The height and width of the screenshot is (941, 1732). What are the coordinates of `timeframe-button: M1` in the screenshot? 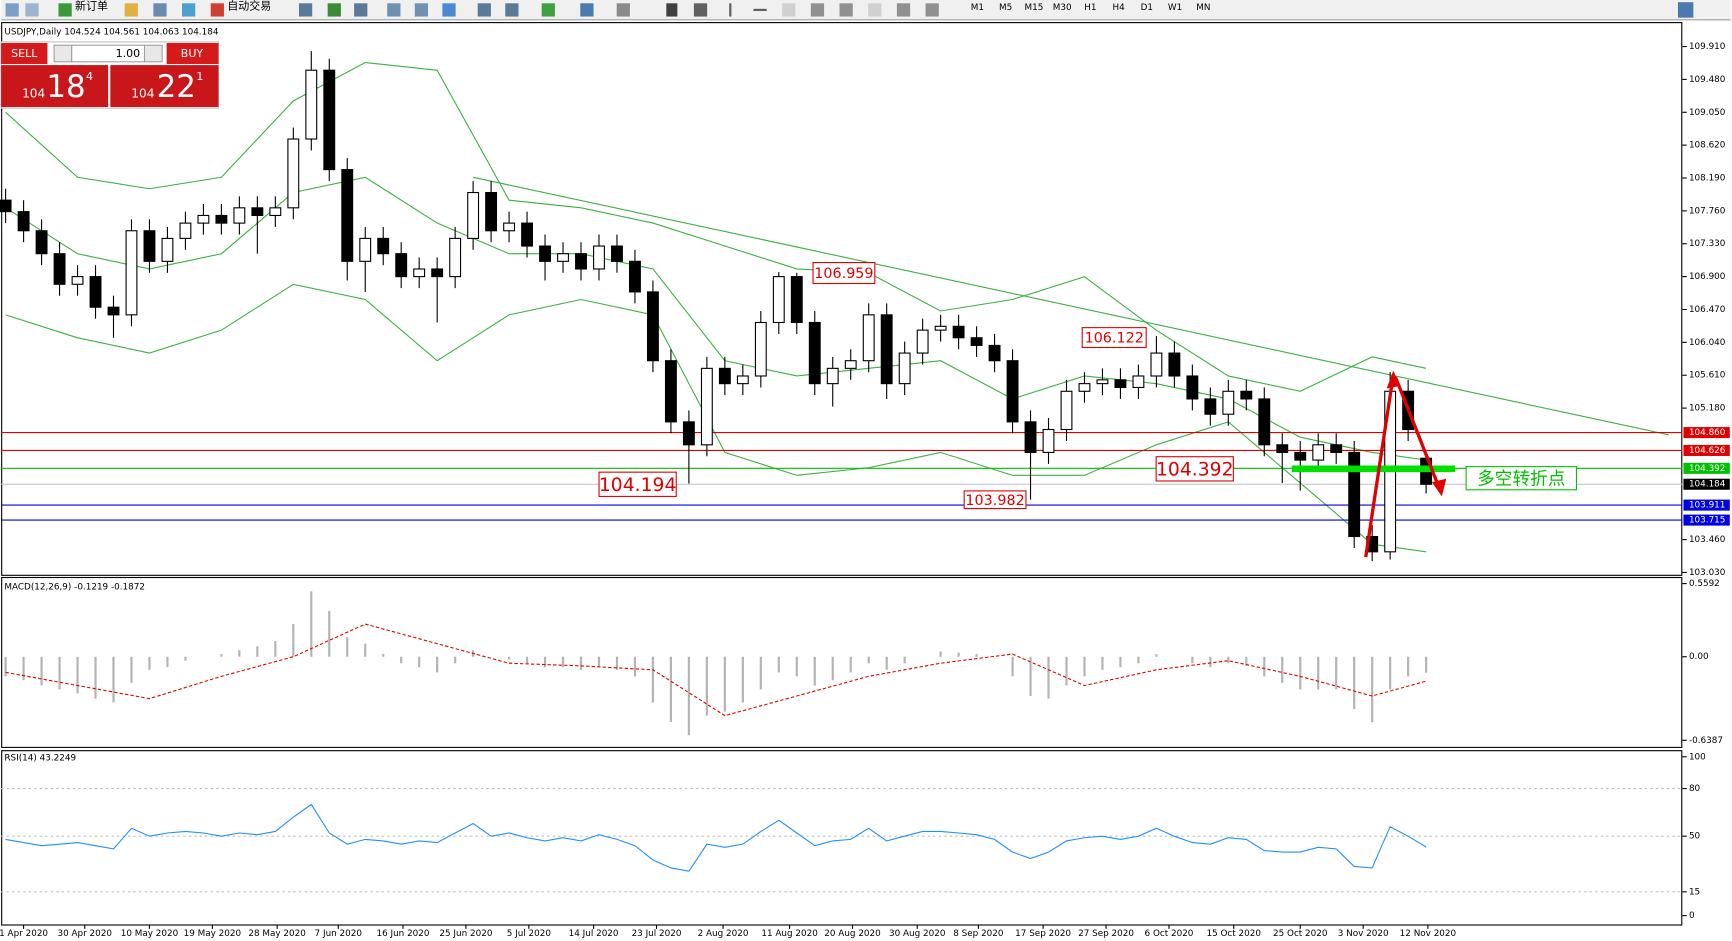 It's located at (977, 8).